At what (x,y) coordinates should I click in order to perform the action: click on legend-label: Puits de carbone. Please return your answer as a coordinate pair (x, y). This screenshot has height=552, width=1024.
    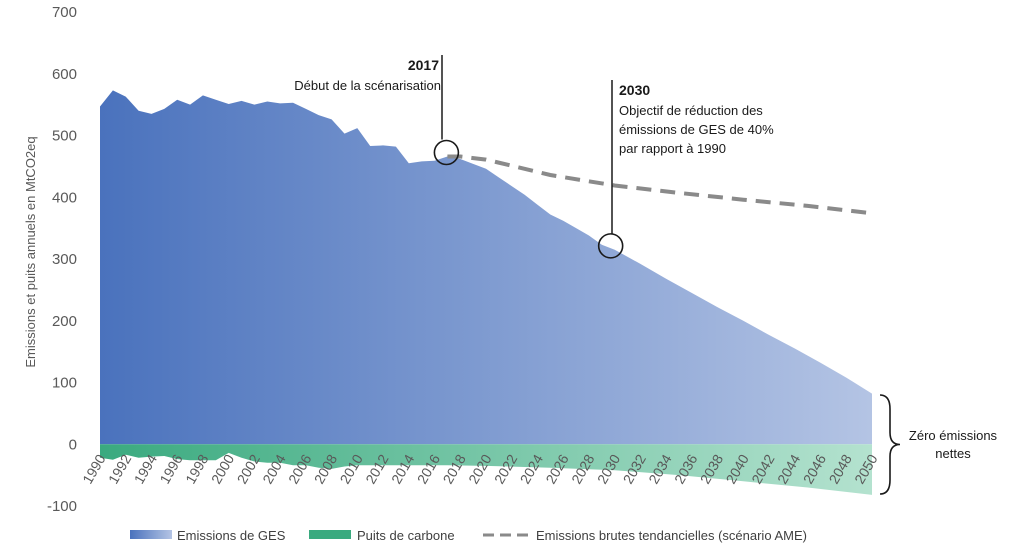
    Looking at the image, I should click on (406, 535).